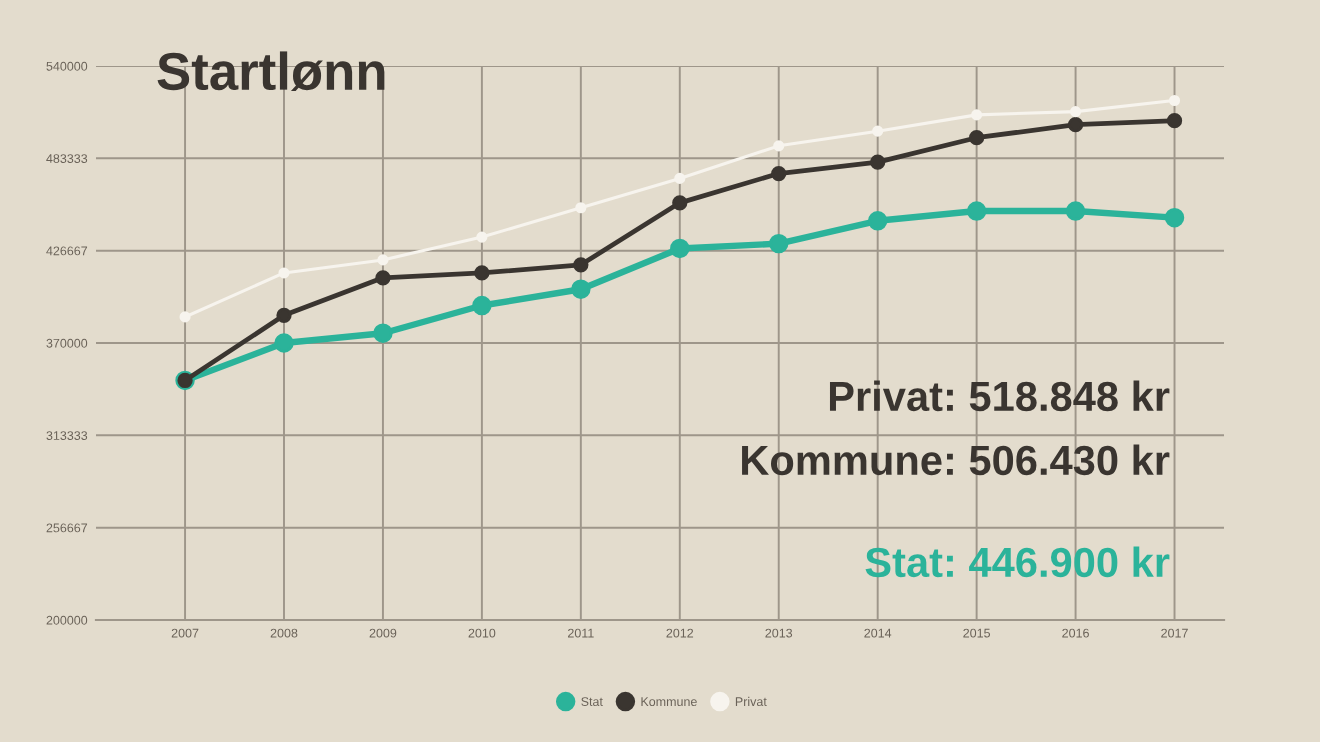 Image resolution: width=1320 pixels, height=742 pixels. Describe the element at coordinates (271, 71) in the screenshot. I see `chart-title: Startlønn` at that location.